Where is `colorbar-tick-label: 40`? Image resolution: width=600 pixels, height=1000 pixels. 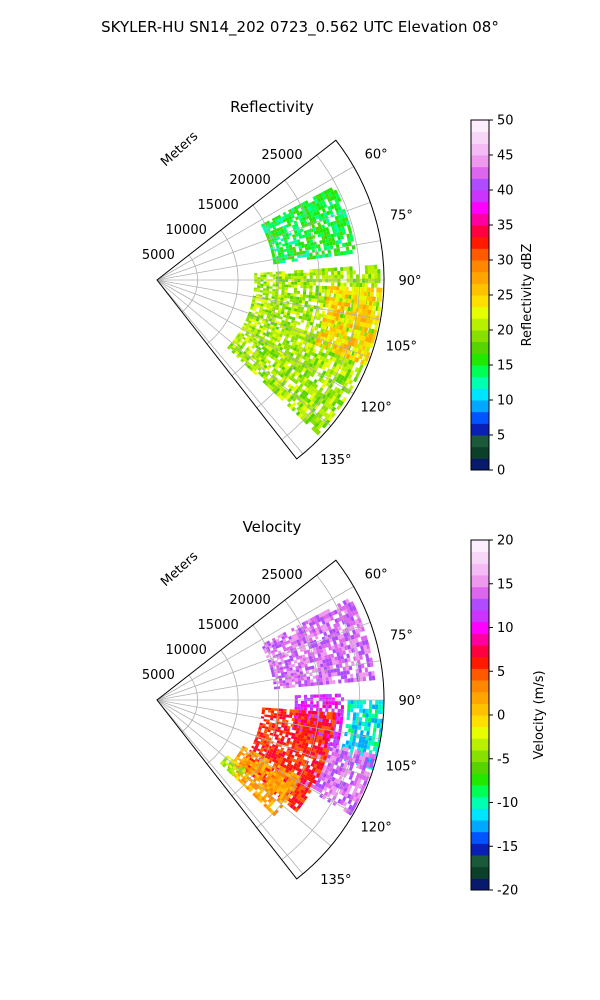 colorbar-tick-label: 40 is located at coordinates (505, 191).